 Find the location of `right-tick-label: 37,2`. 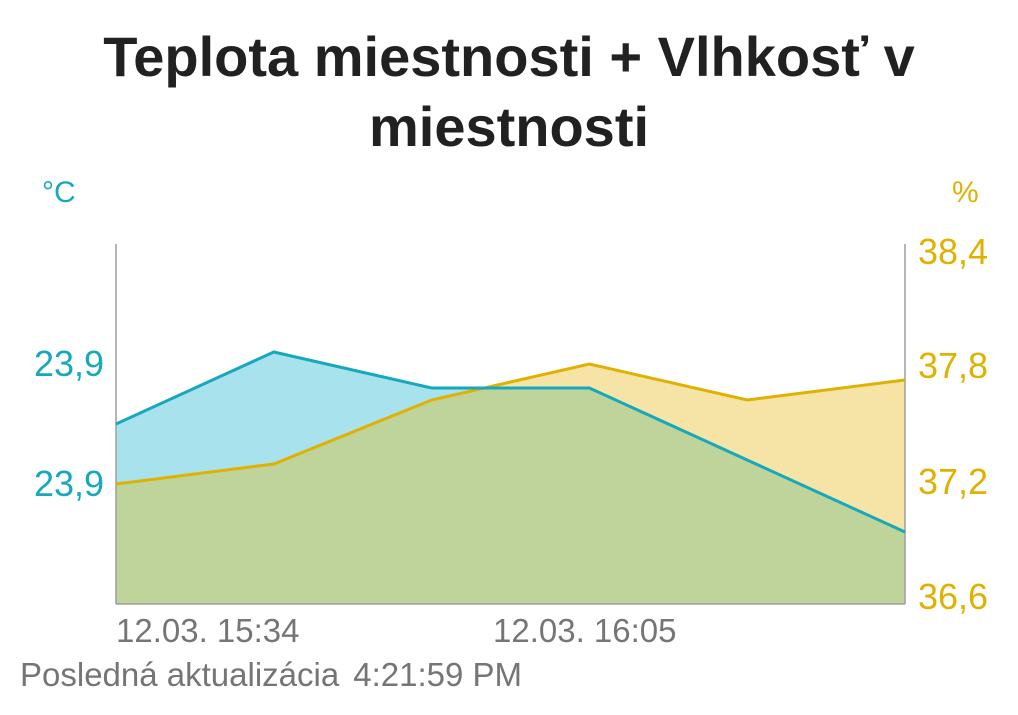

right-tick-label: 37,2 is located at coordinates (953, 481).